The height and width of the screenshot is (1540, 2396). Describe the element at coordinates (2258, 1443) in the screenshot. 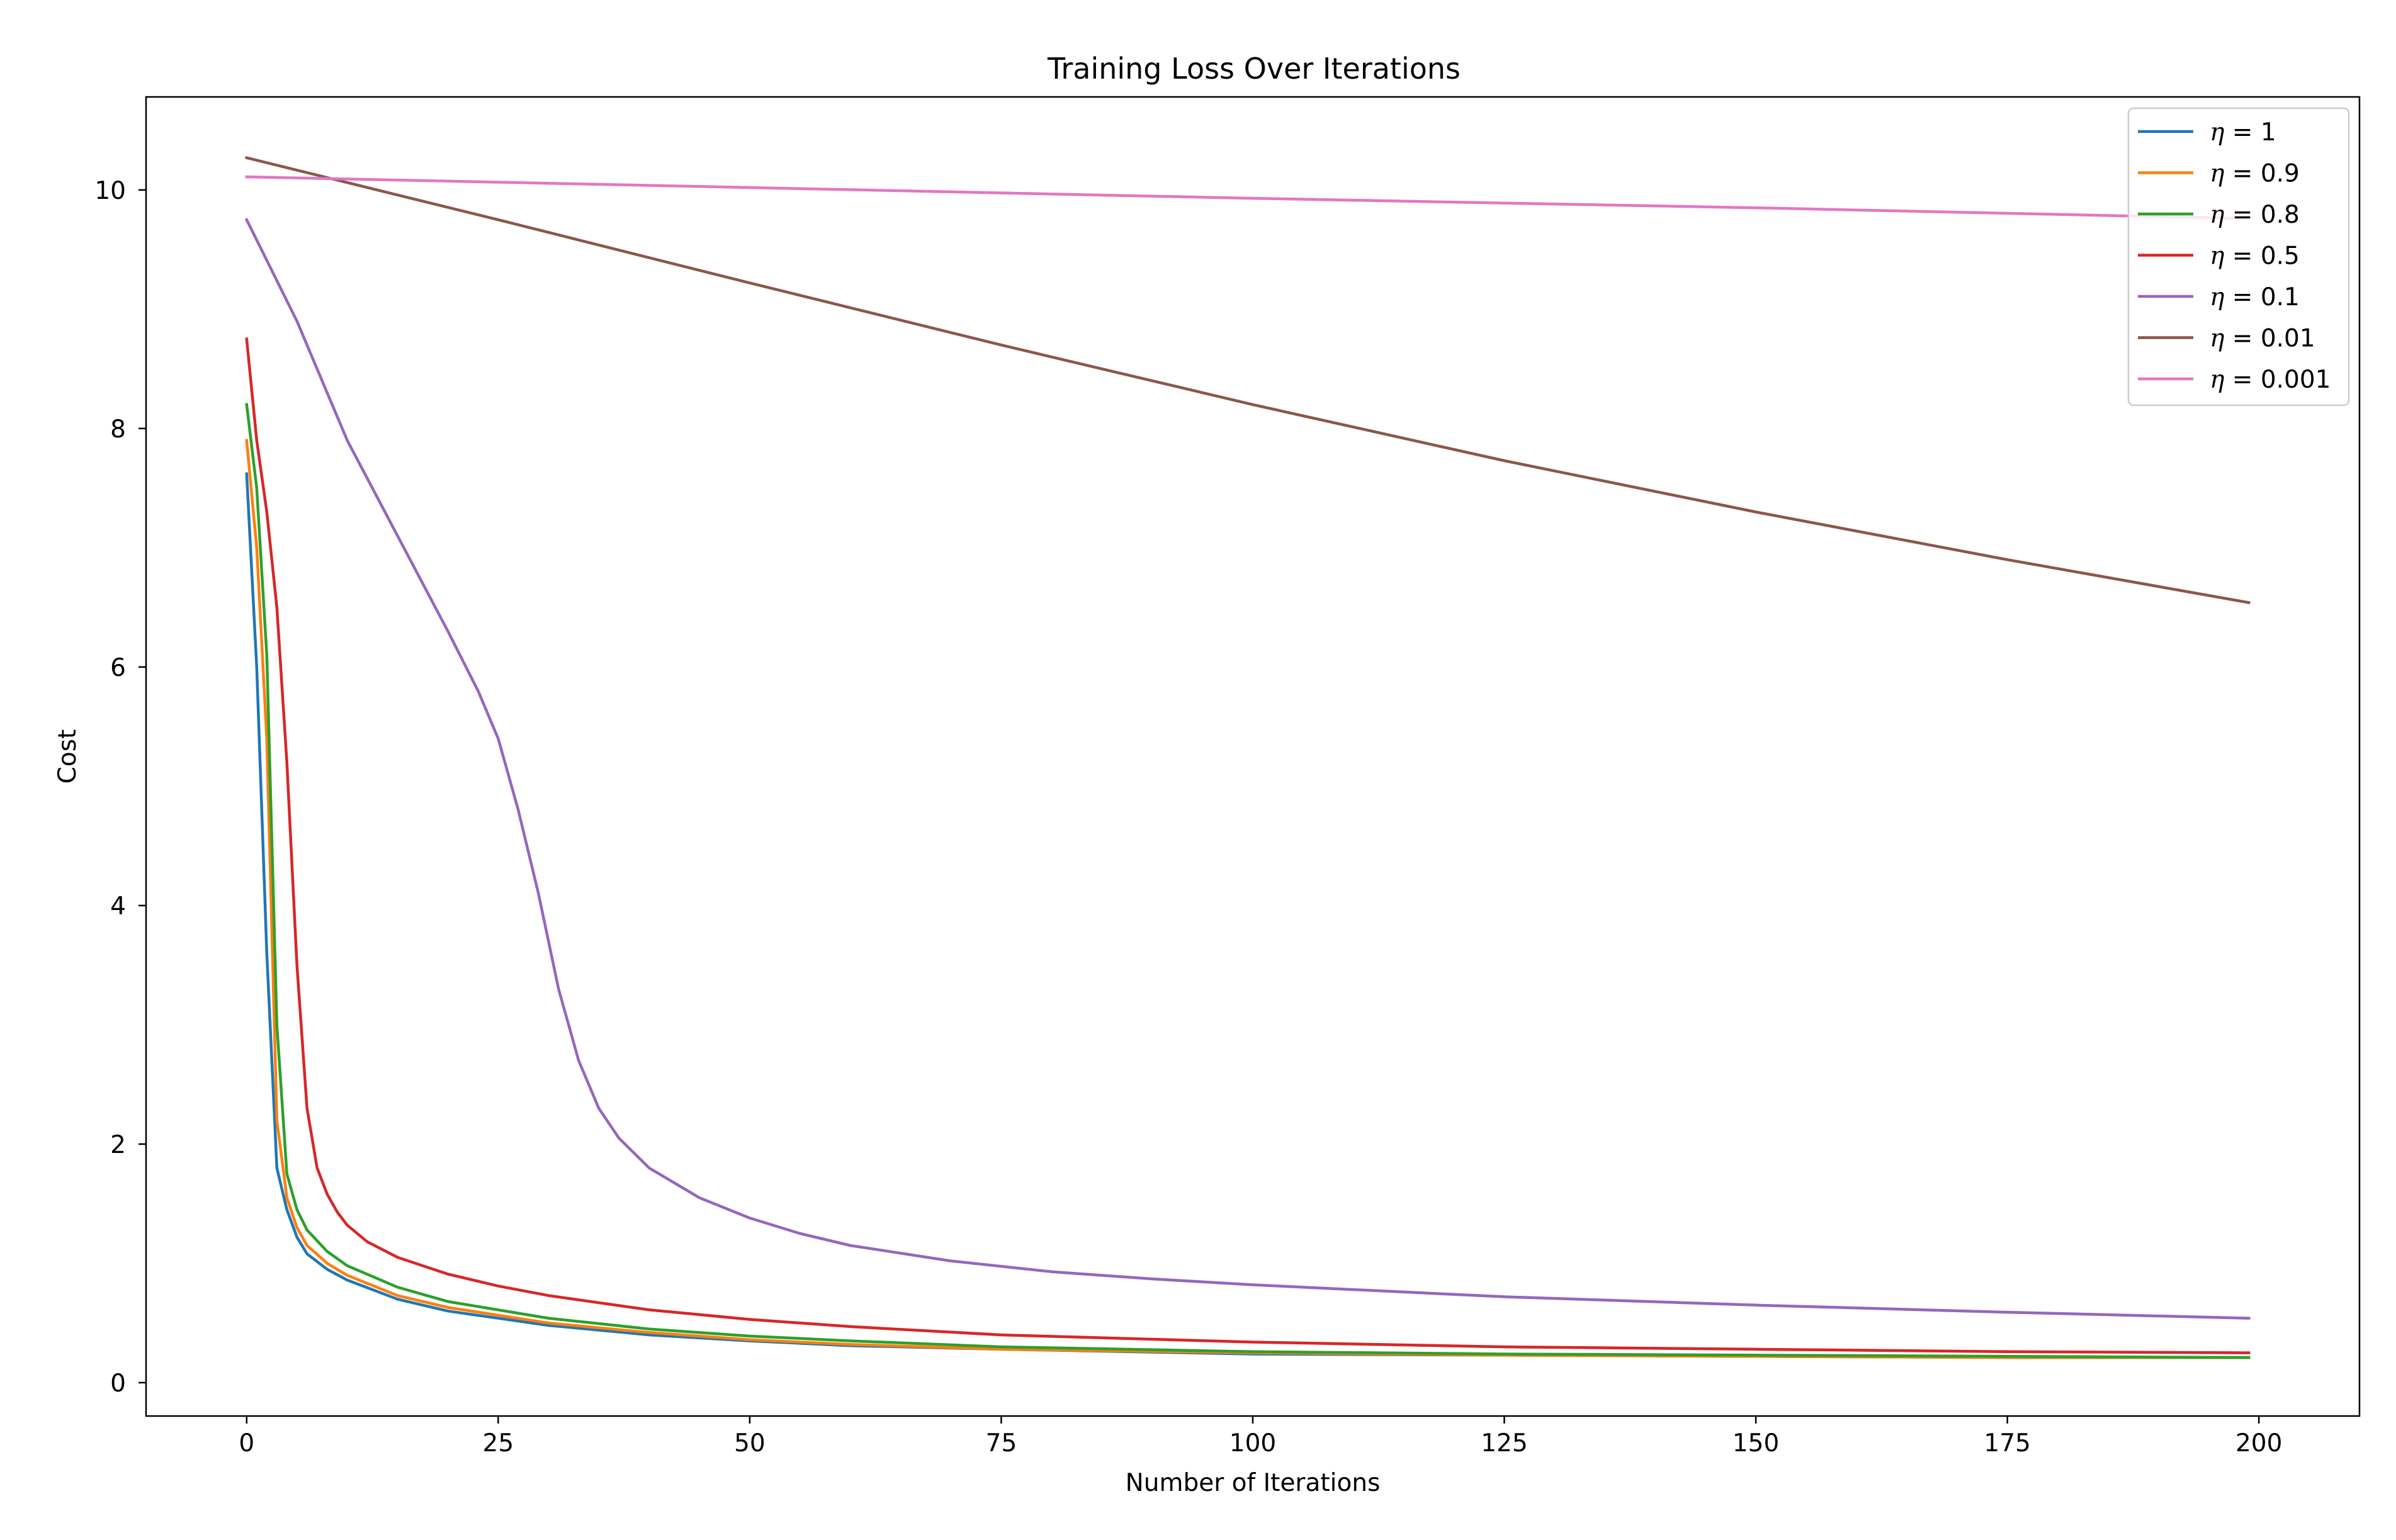

I see `x-tick-label: 200` at that location.